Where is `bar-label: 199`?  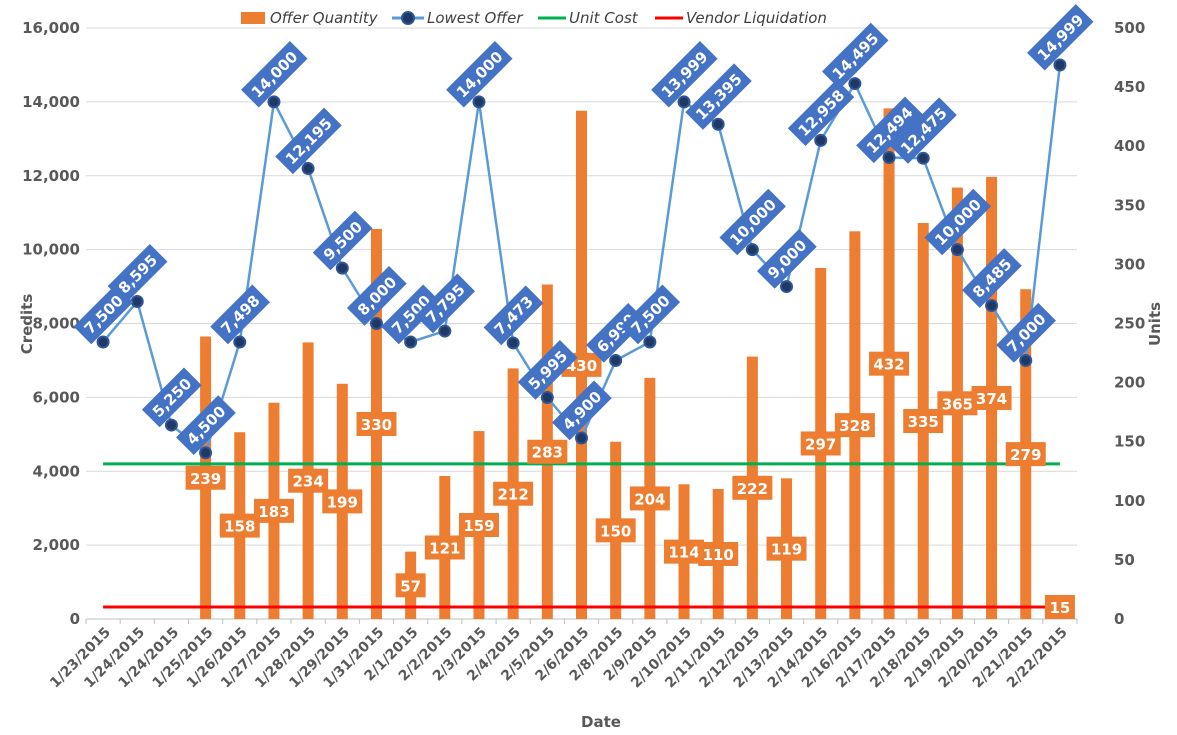 bar-label: 199 is located at coordinates (342, 502).